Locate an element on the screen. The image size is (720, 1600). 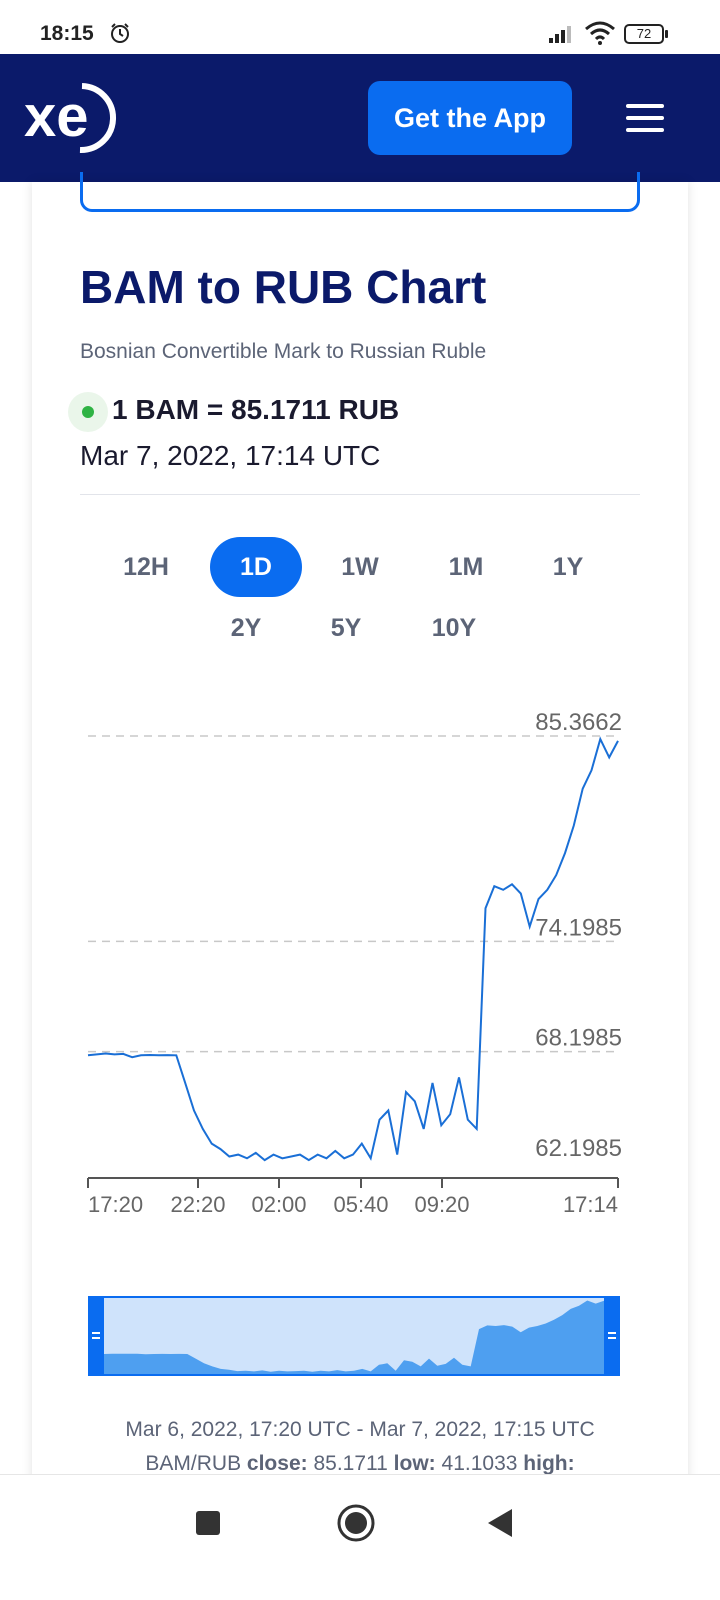
signal-icon is located at coordinates (560, 34).